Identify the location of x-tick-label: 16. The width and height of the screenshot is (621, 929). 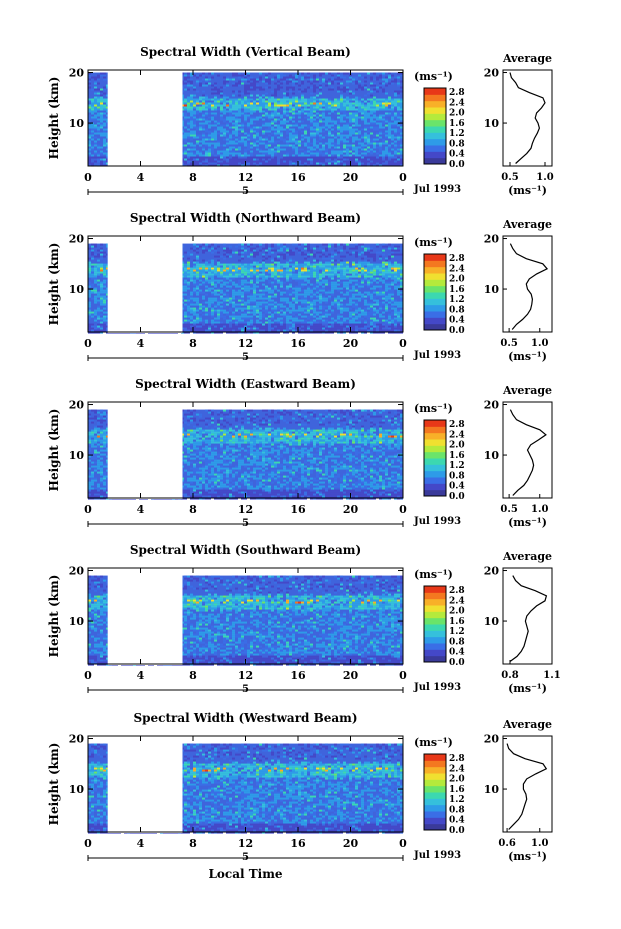
(298, 343).